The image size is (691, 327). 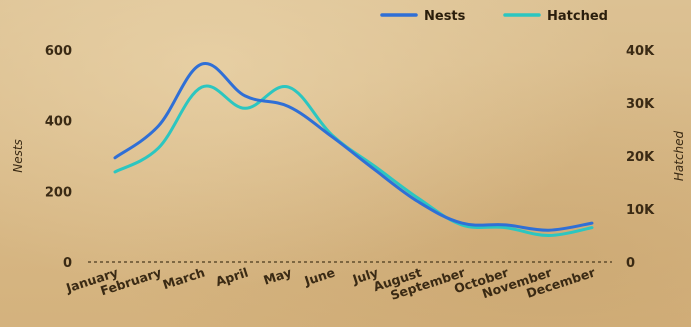 I want to click on legend-label-nests: Nests, so click(x=445, y=16).